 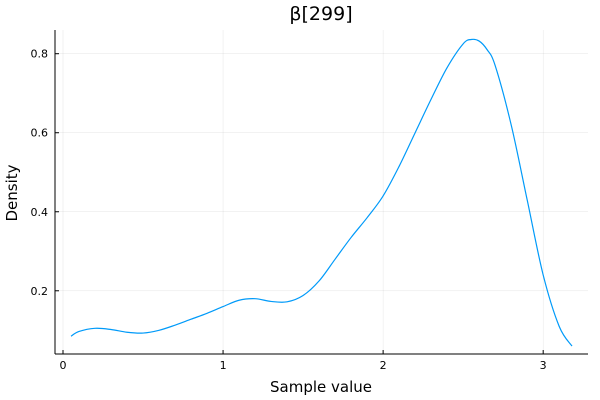 What do you see at coordinates (321, 387) in the screenshot?
I see `x-axis-label: Sample value` at bounding box center [321, 387].